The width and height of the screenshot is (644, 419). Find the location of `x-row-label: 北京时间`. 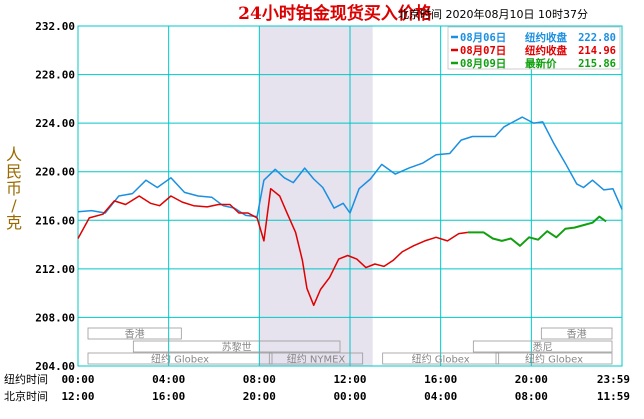

x-row-label: 北京时间 is located at coordinates (26, 396).